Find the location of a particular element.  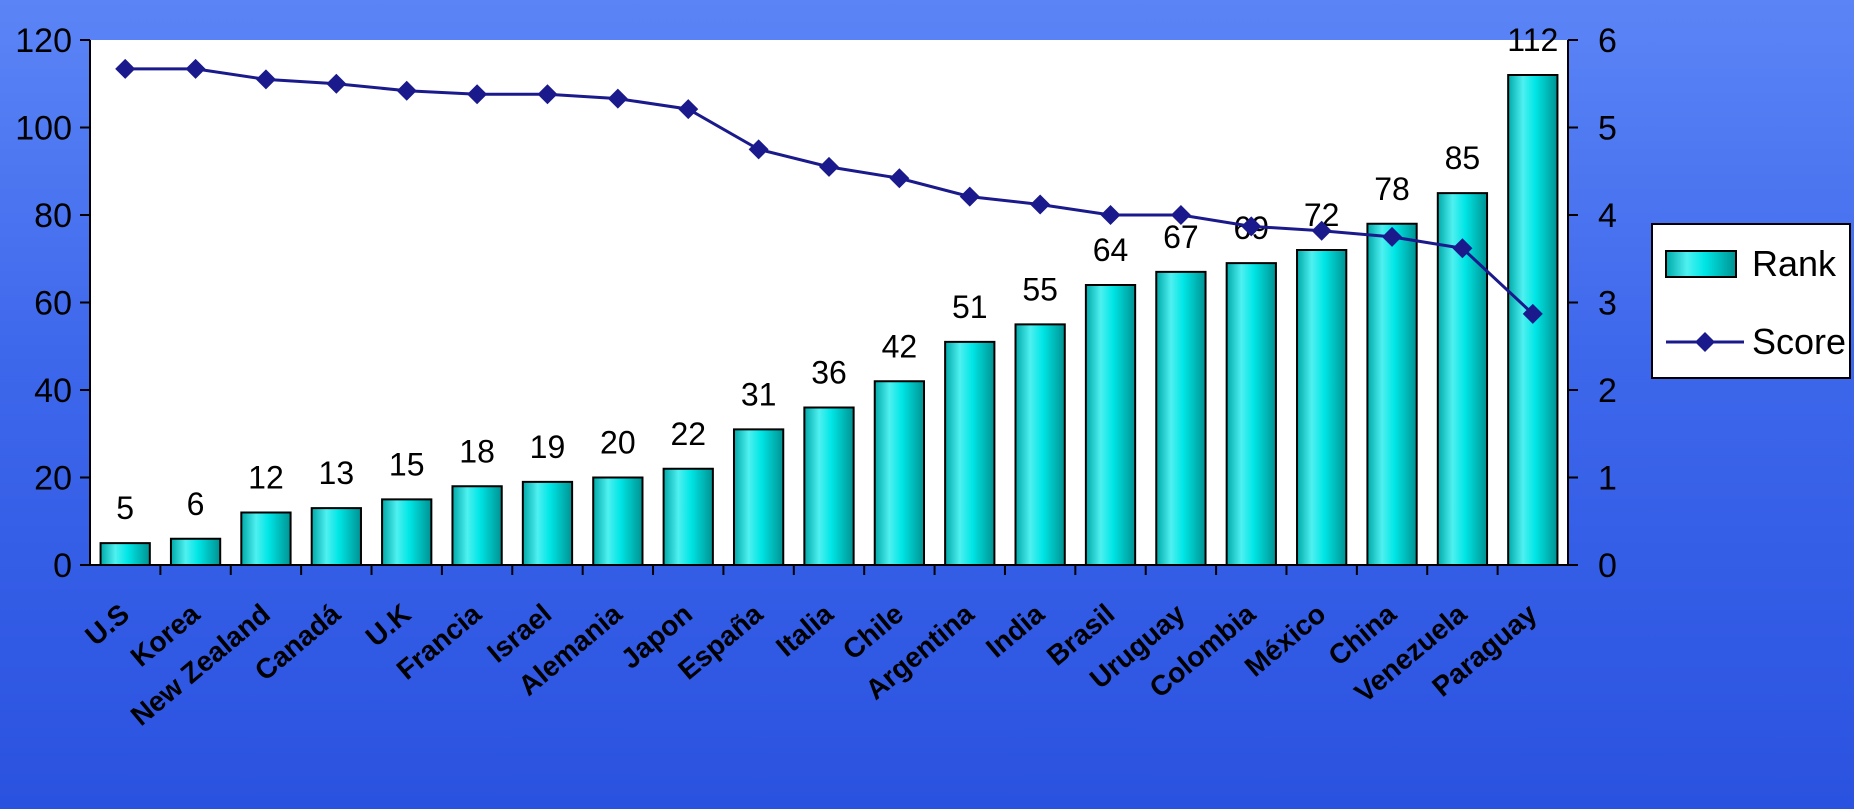

right-tick-label: 2 is located at coordinates (1607, 391).